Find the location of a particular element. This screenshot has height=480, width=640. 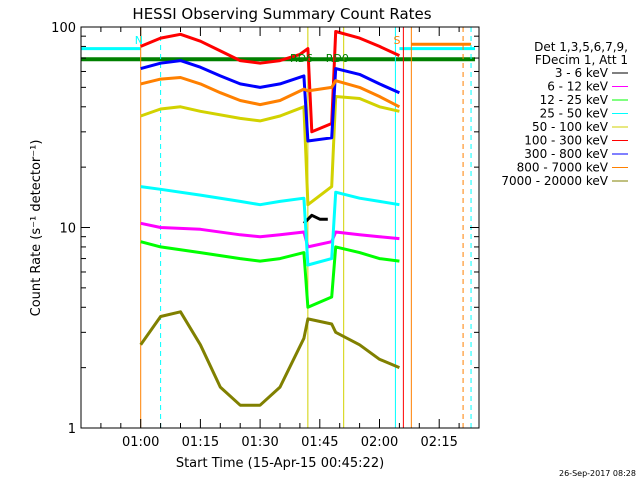

x-tick-label-0115: 01:15 is located at coordinates (200, 442).